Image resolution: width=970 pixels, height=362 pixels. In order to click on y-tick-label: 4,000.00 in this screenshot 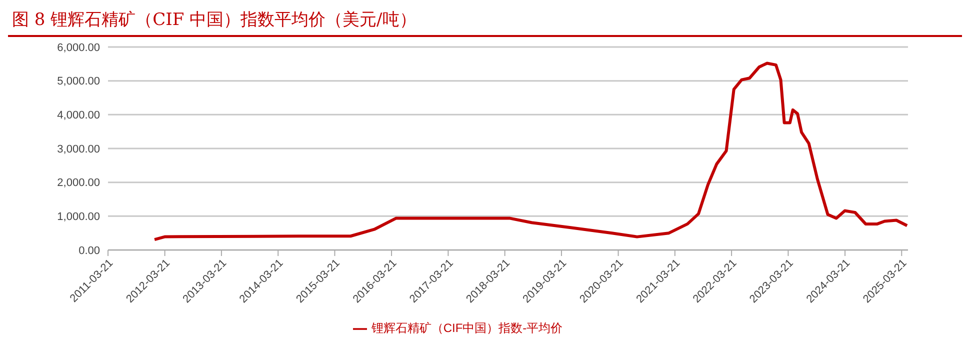, I will do `click(78, 116)`.